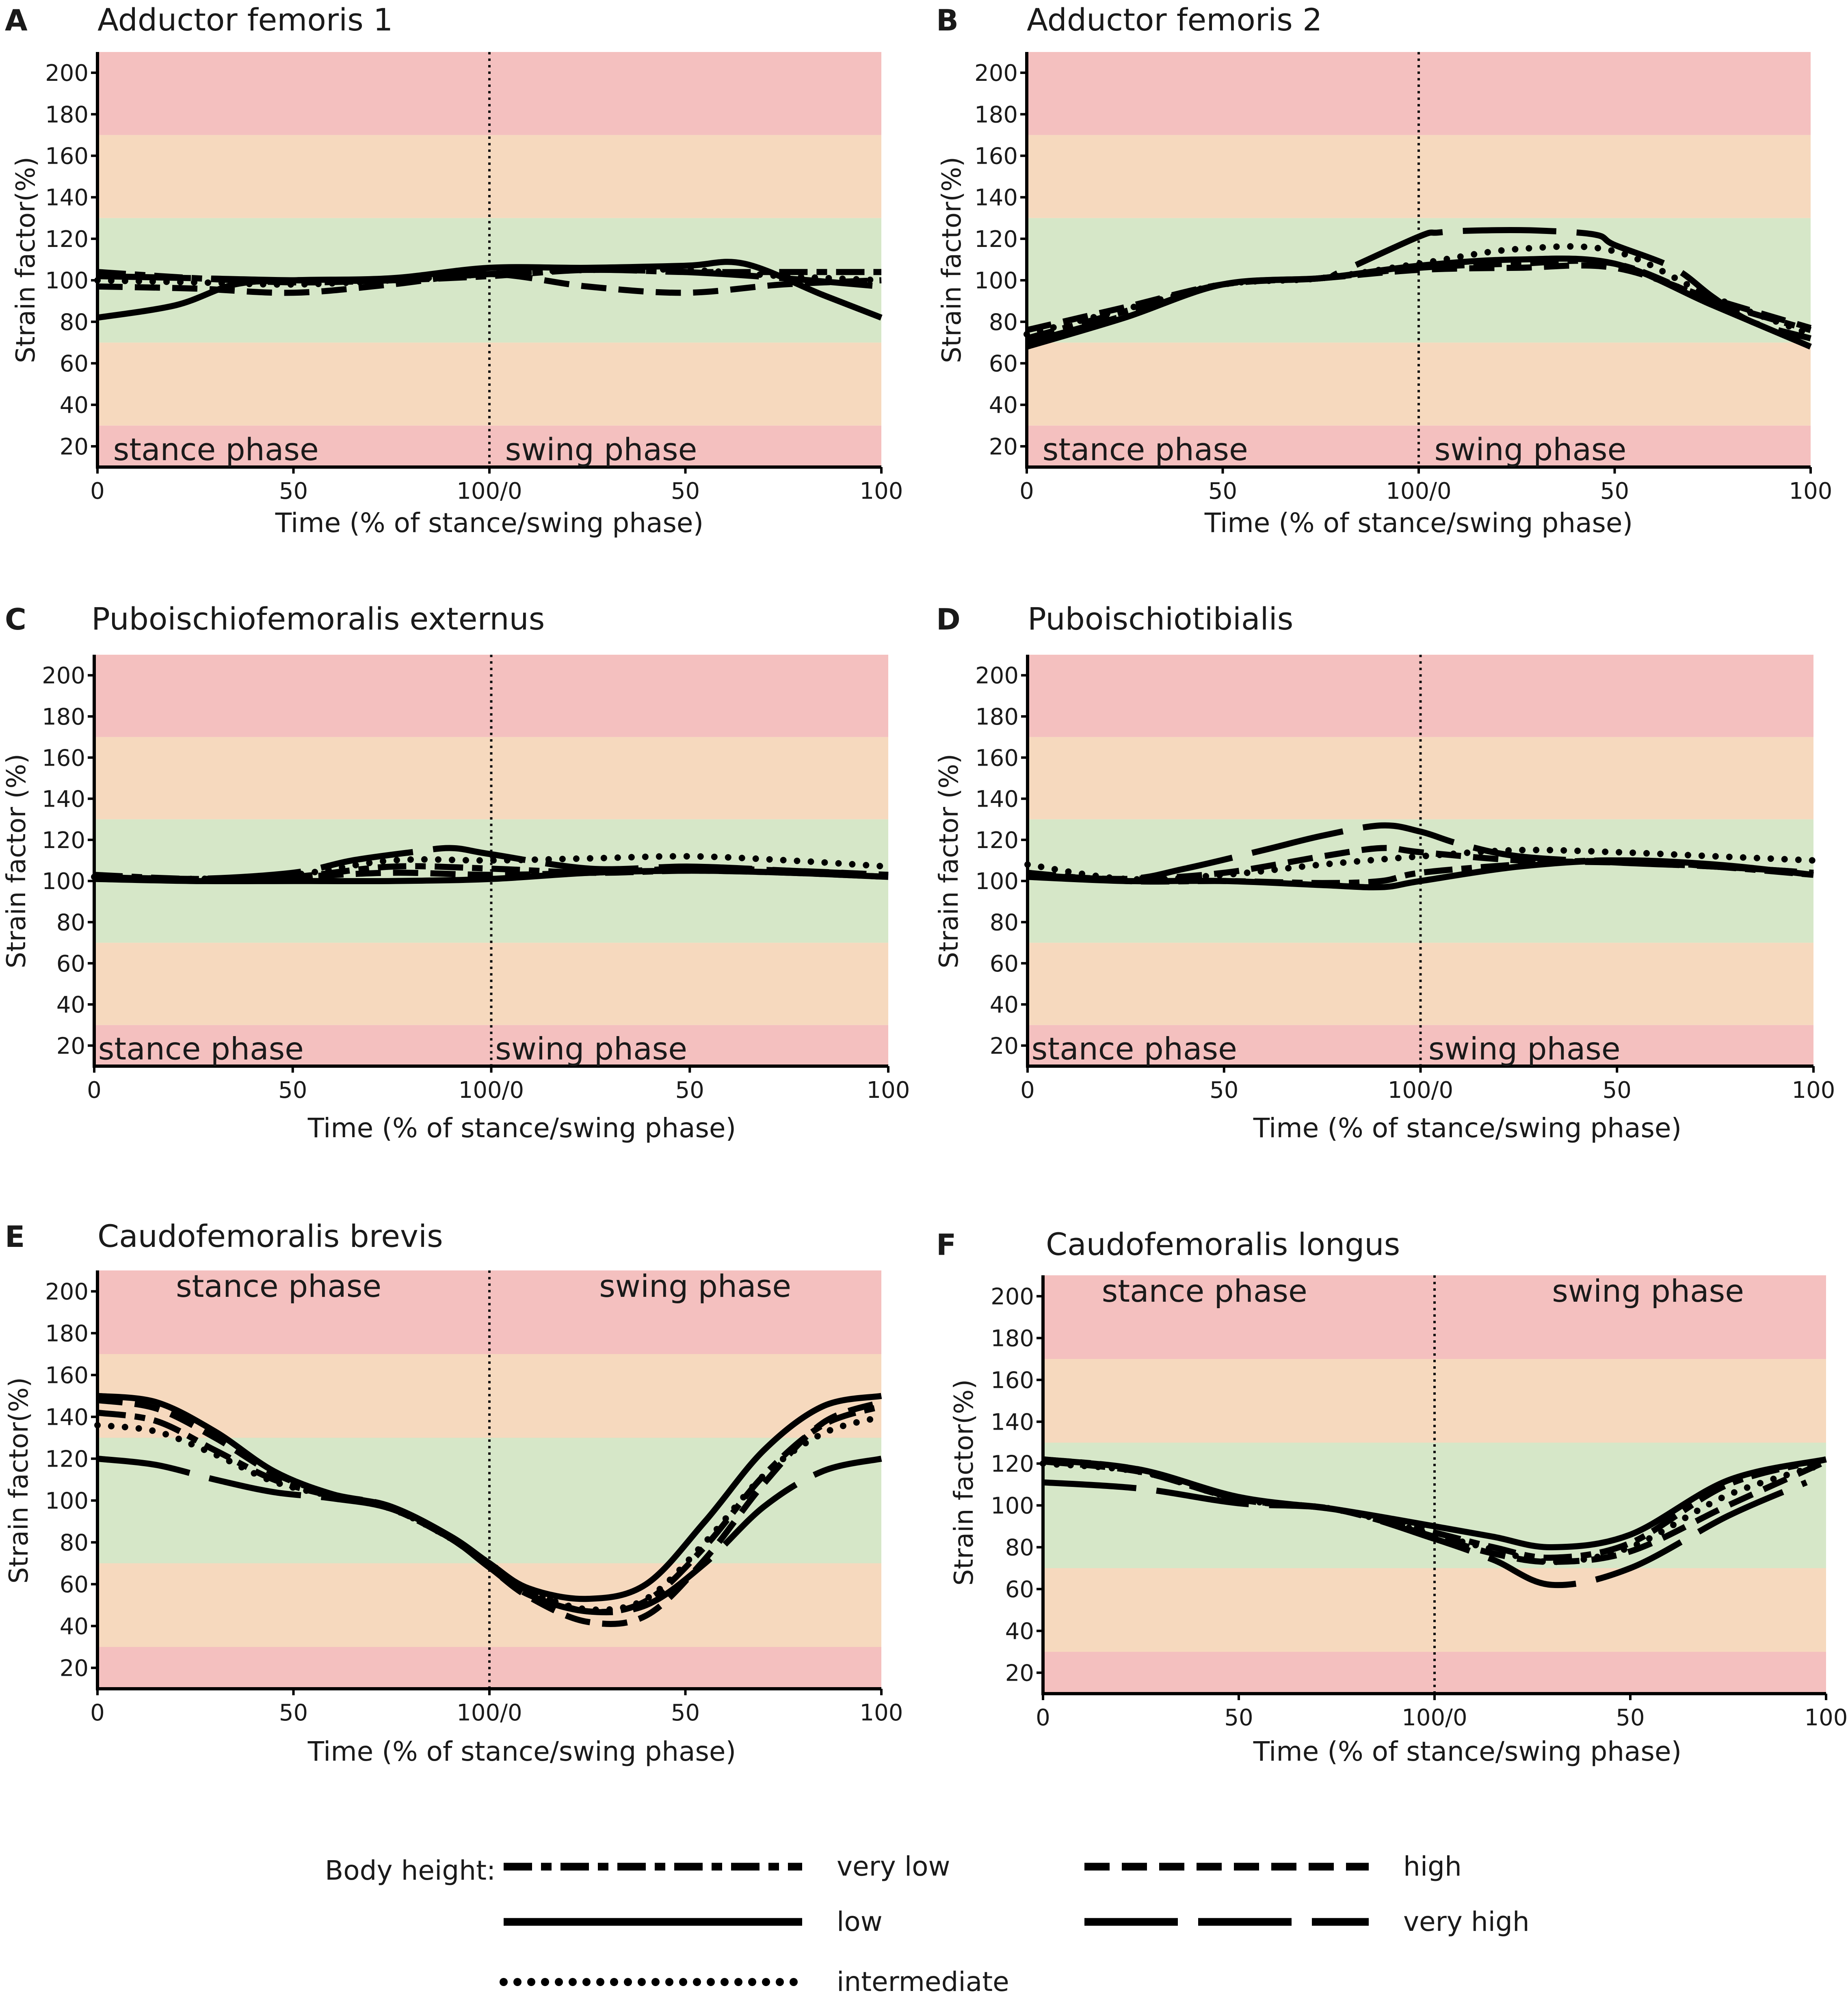 This screenshot has height=1995, width=1848. I want to click on legend-label-very-low: very low, so click(893, 1866).